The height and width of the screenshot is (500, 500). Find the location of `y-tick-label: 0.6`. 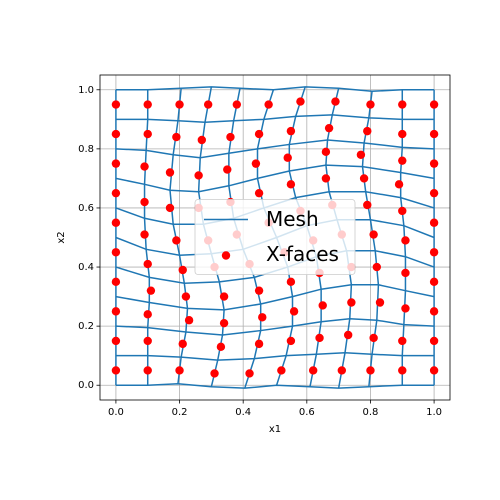

y-tick-label: 0.6 is located at coordinates (86, 208).